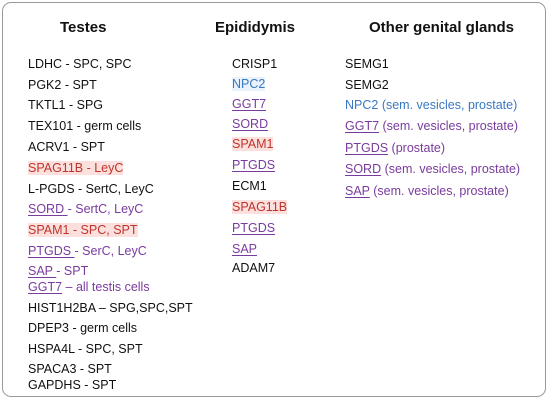  I want to click on list-item: GGT7, so click(249, 104).